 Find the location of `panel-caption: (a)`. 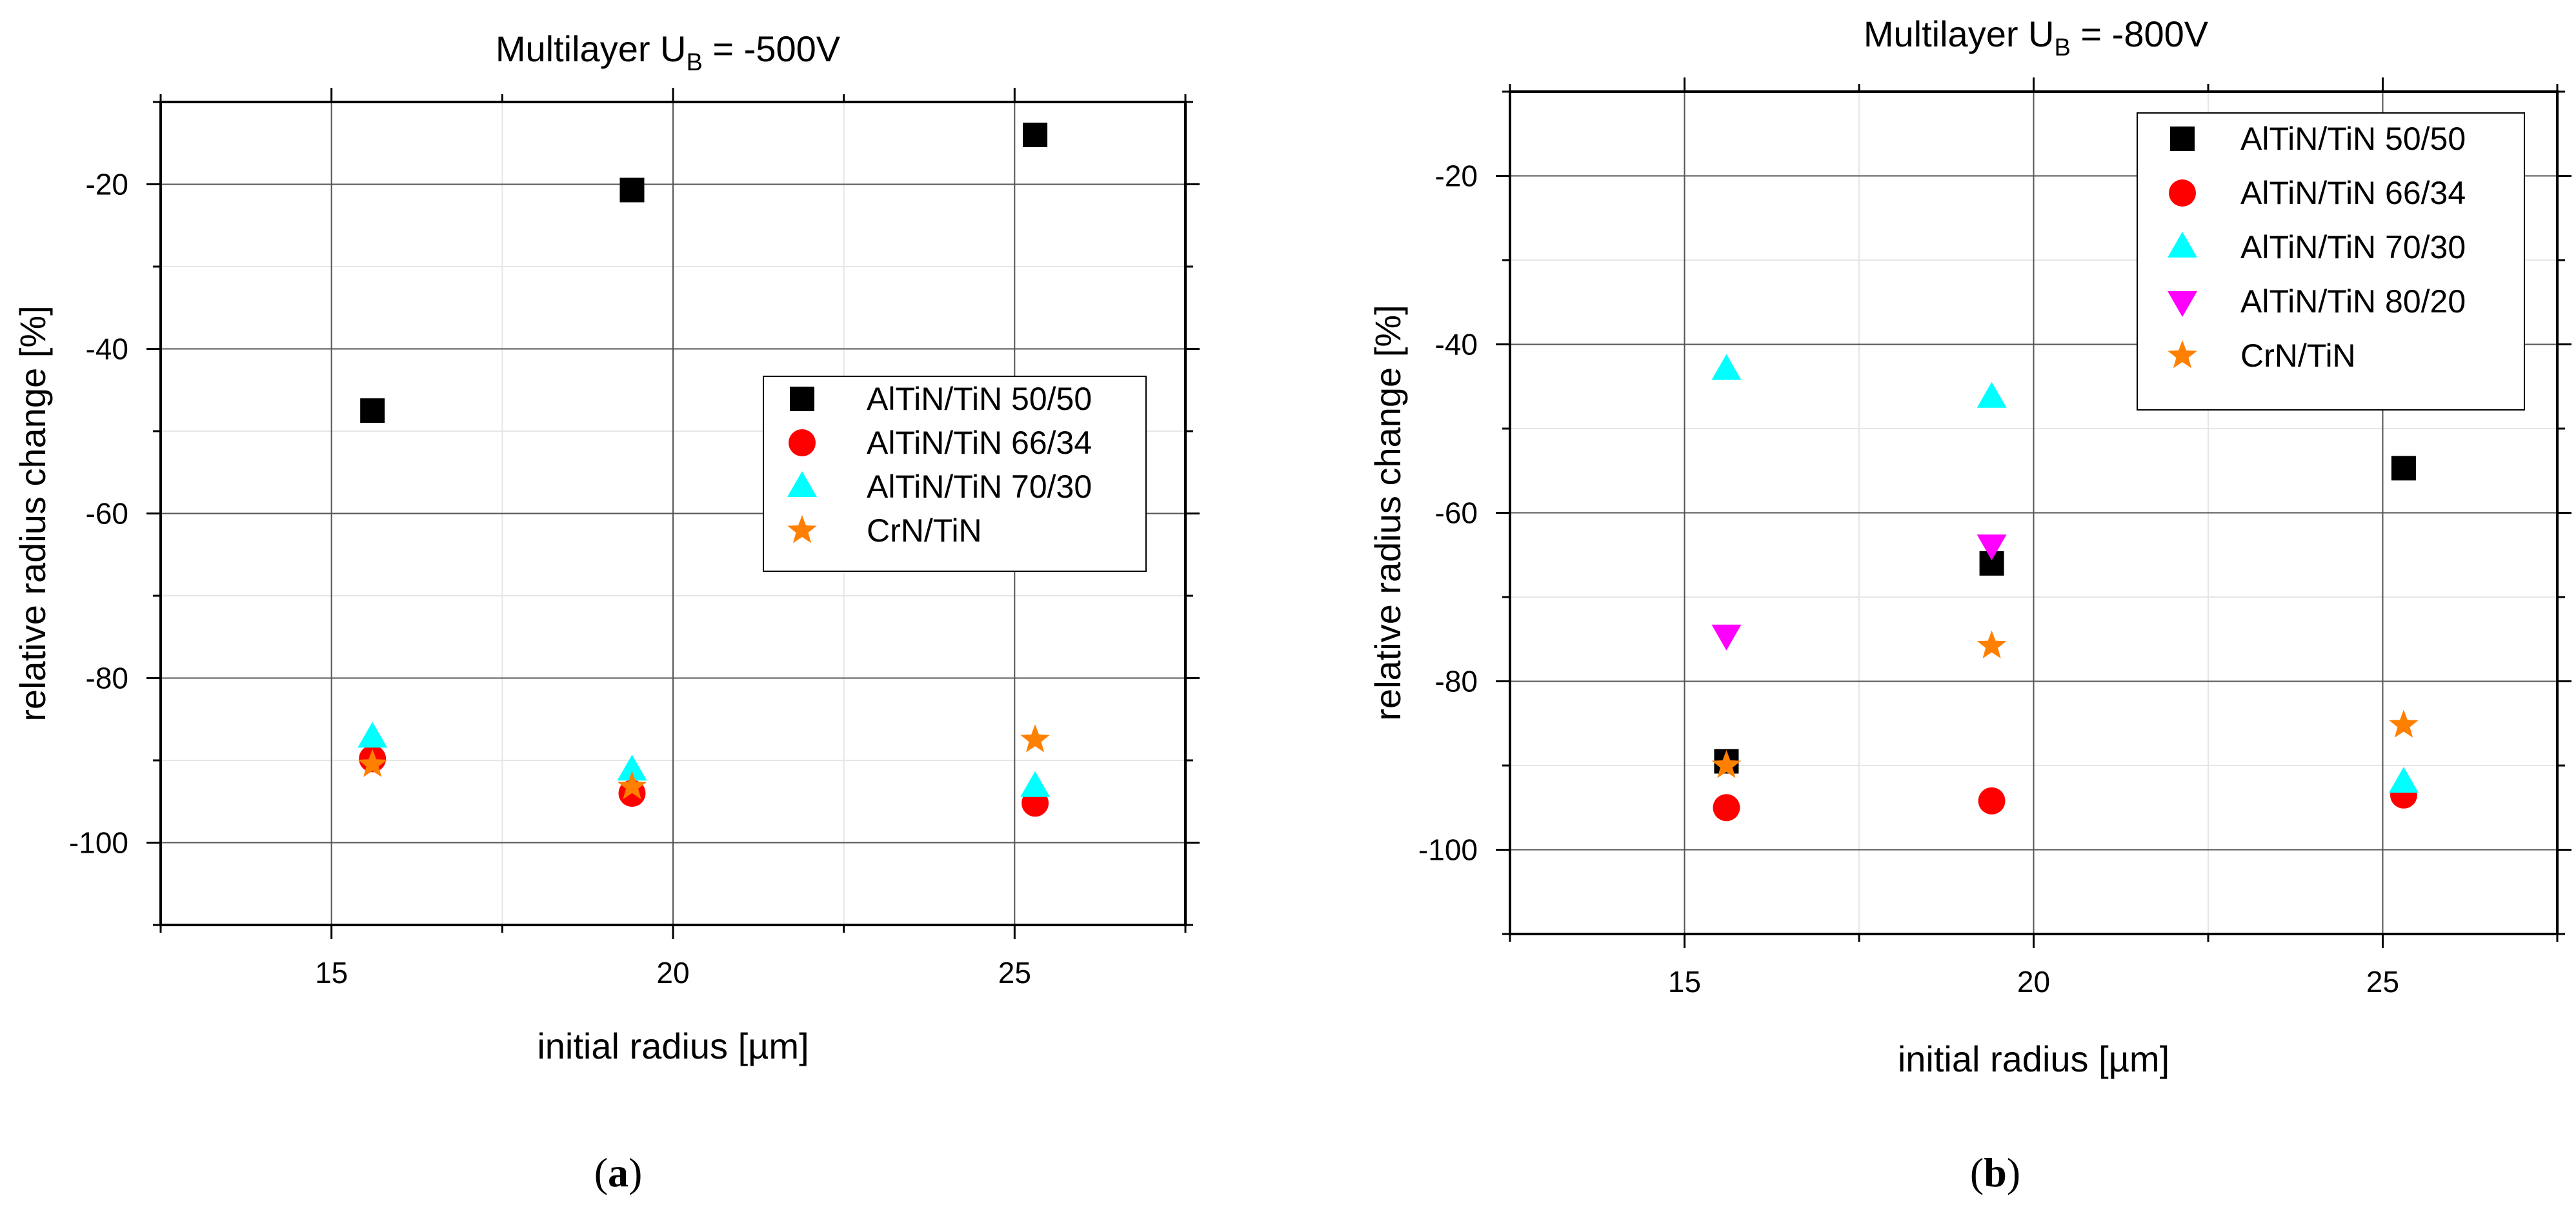

panel-caption: (a) is located at coordinates (618, 1172).